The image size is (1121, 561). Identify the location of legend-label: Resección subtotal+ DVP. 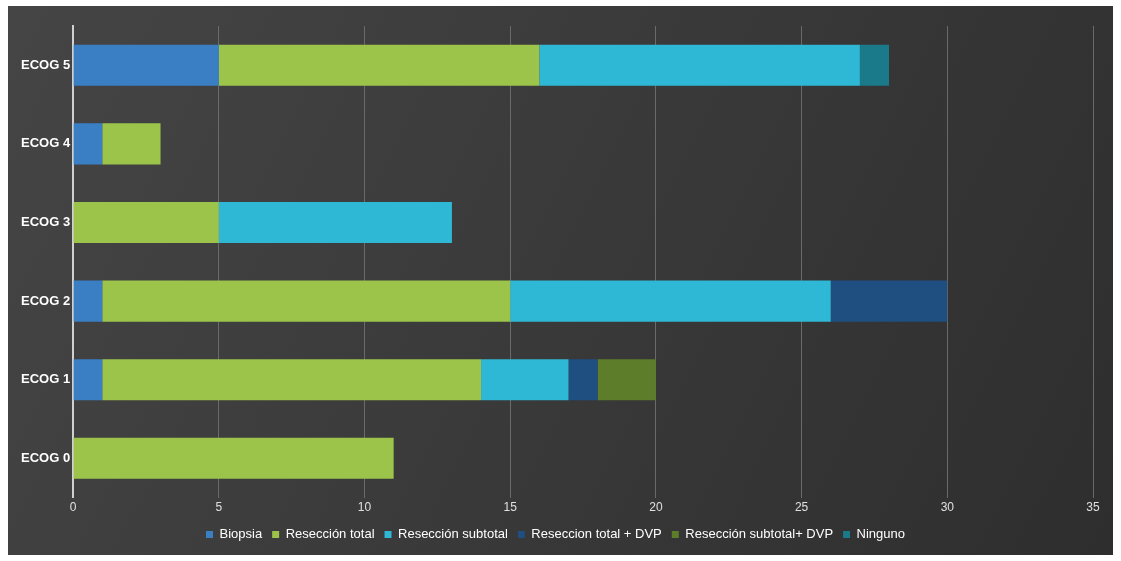
(759, 534).